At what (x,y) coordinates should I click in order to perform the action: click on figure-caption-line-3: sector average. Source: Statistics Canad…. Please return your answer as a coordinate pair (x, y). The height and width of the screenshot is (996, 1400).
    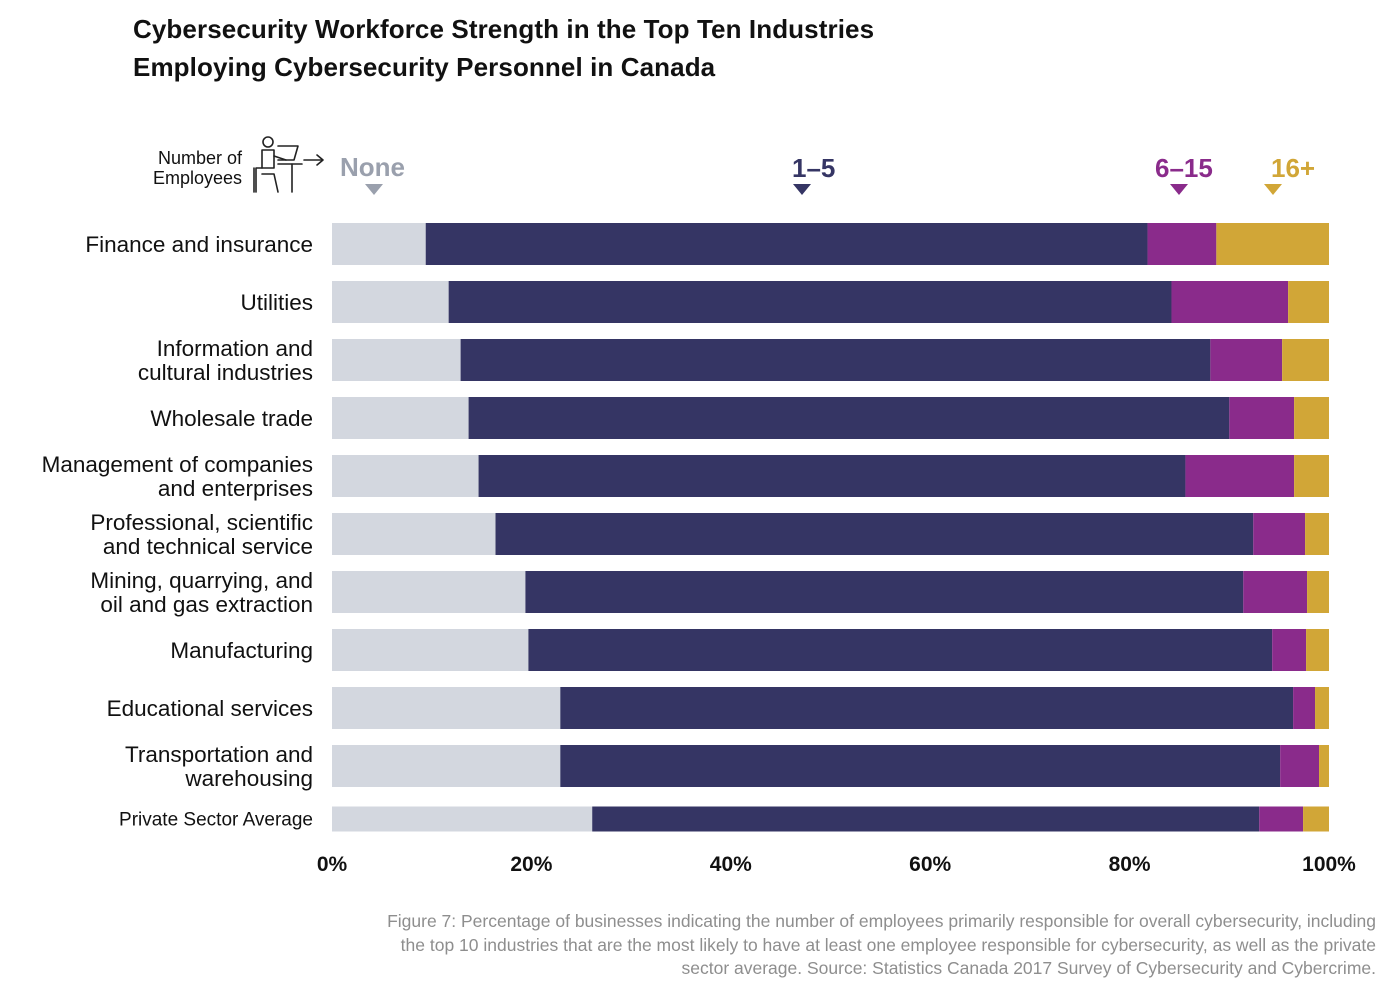
    Looking at the image, I should click on (1029, 968).